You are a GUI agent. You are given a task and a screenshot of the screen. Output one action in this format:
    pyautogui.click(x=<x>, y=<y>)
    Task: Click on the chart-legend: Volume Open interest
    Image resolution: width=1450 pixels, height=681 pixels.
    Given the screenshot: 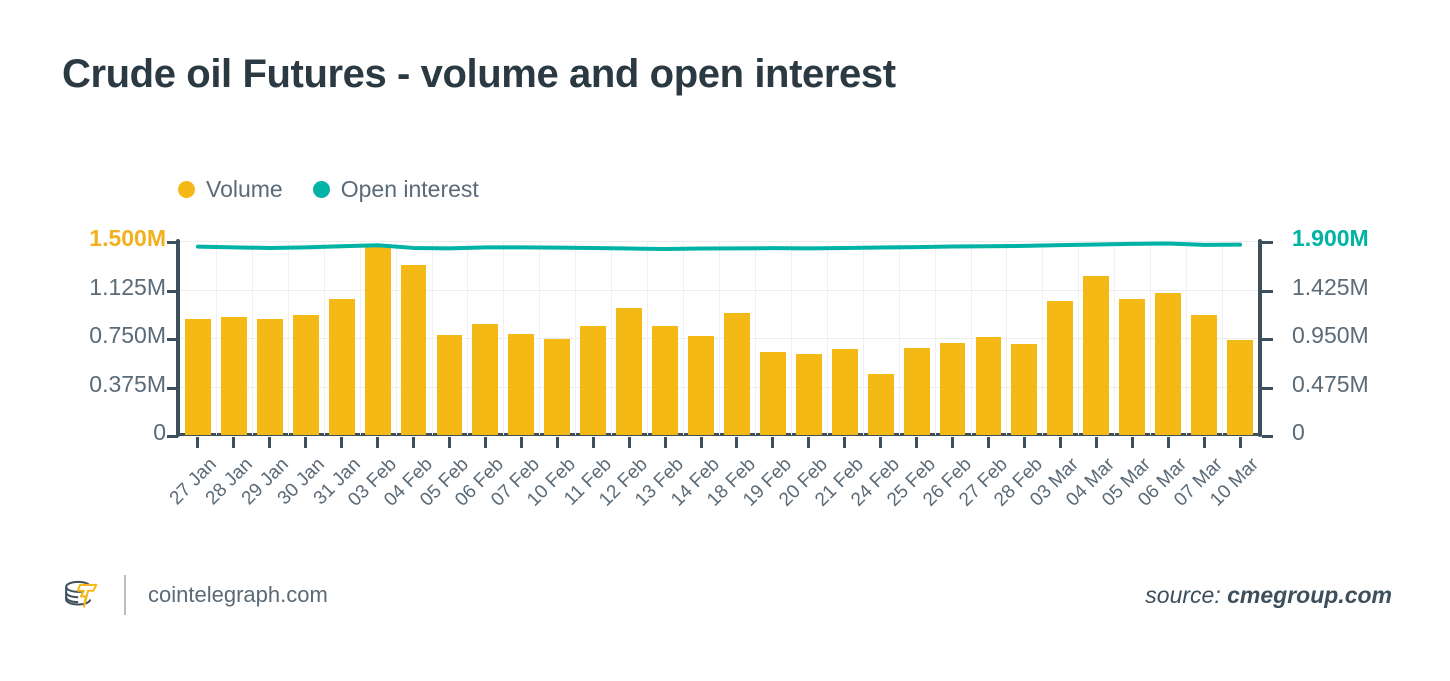 What is the action you would take?
    pyautogui.click(x=328, y=189)
    